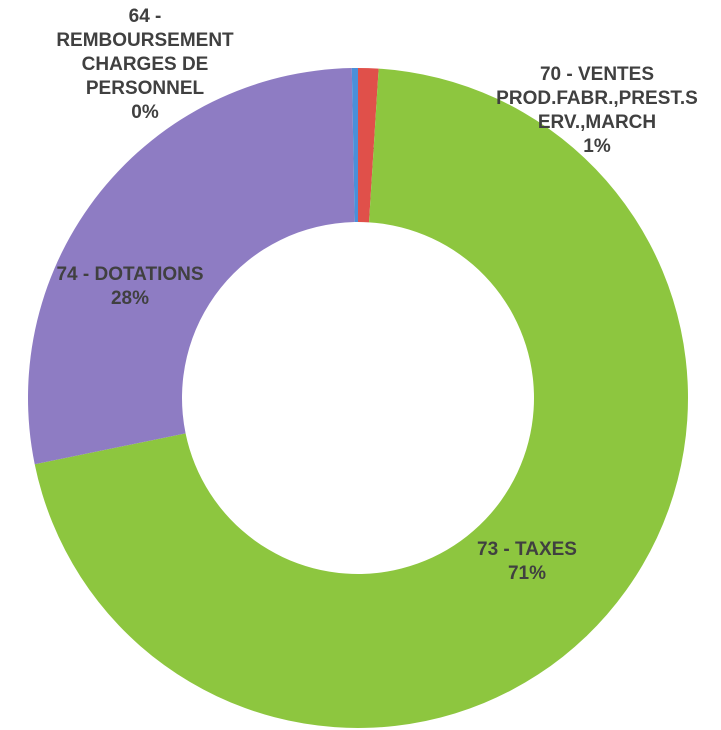 The height and width of the screenshot is (730, 721). I want to click on value-label: 0%, so click(145, 112).